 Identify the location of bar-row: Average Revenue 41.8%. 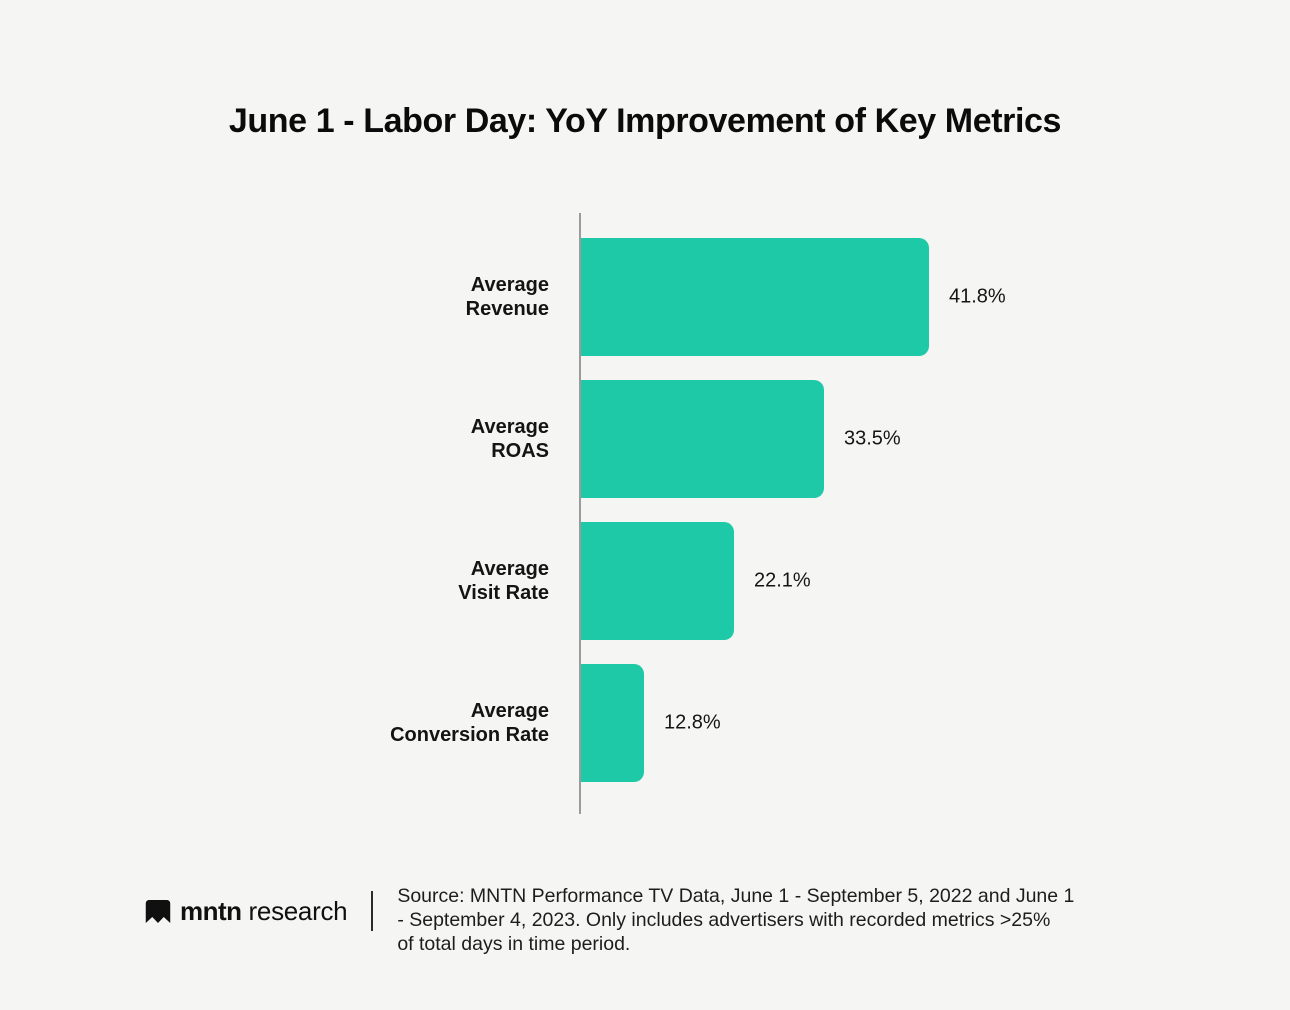
(645, 297).